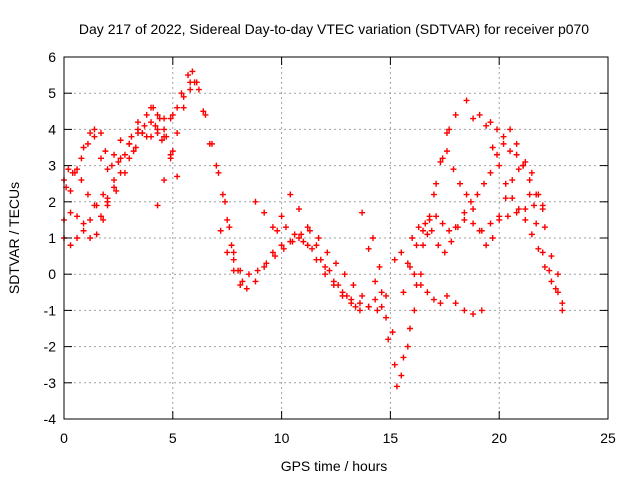  I want to click on y-tick-label: -2, so click(50, 347).